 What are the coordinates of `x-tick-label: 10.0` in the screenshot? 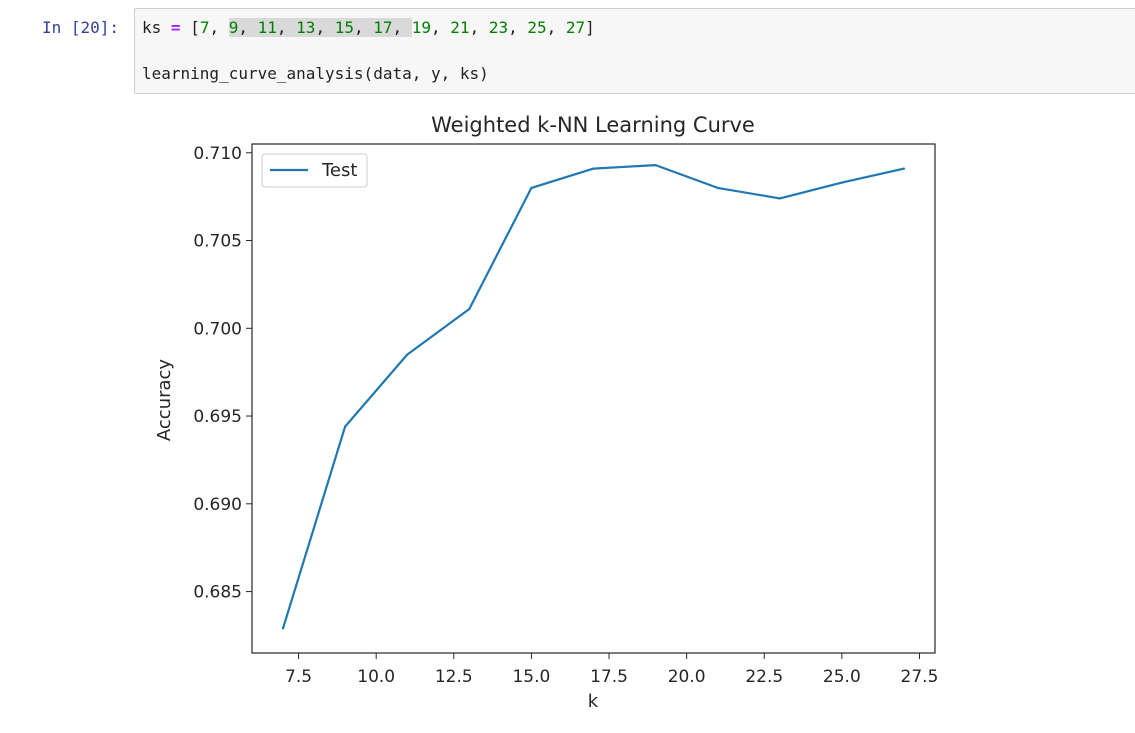 It's located at (376, 677).